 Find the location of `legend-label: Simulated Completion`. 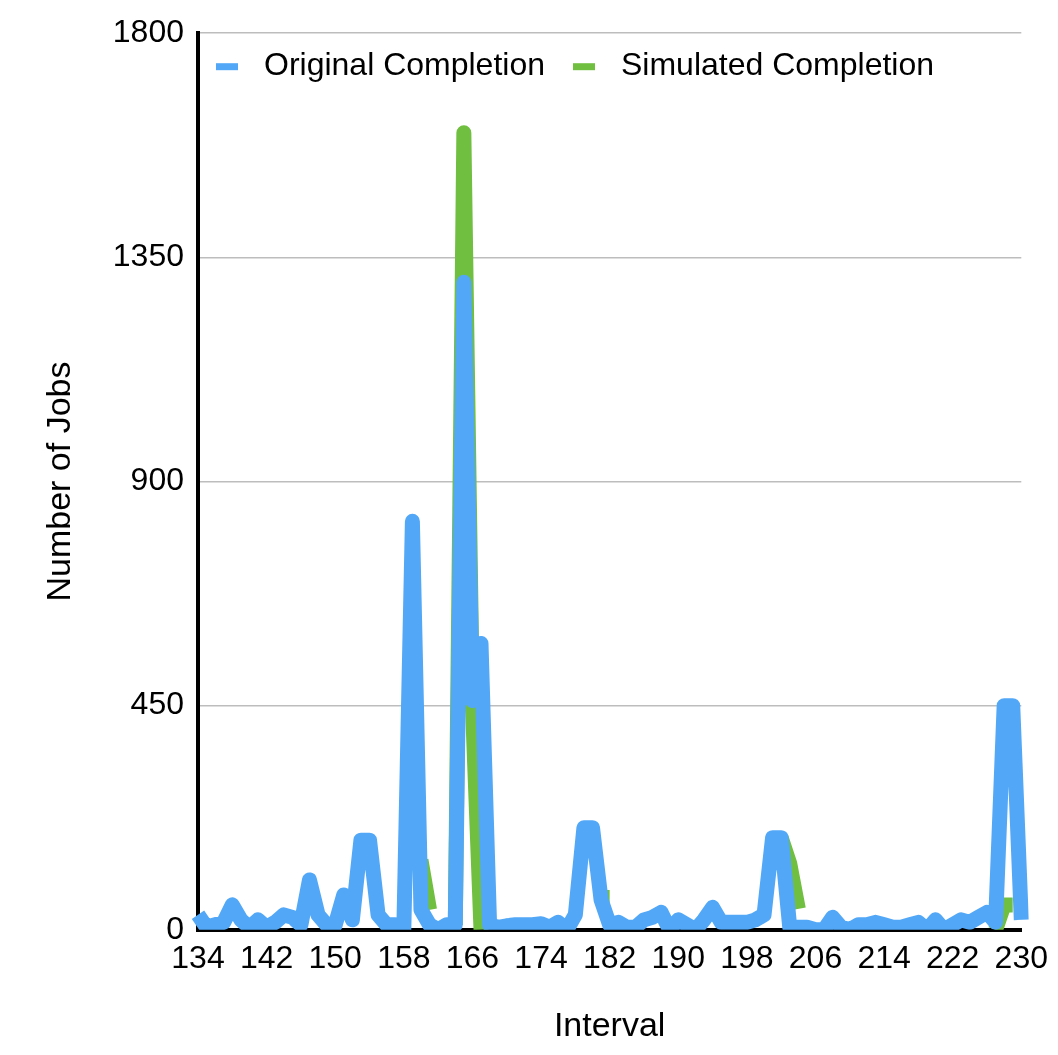

legend-label: Simulated Completion is located at coordinates (778, 64).